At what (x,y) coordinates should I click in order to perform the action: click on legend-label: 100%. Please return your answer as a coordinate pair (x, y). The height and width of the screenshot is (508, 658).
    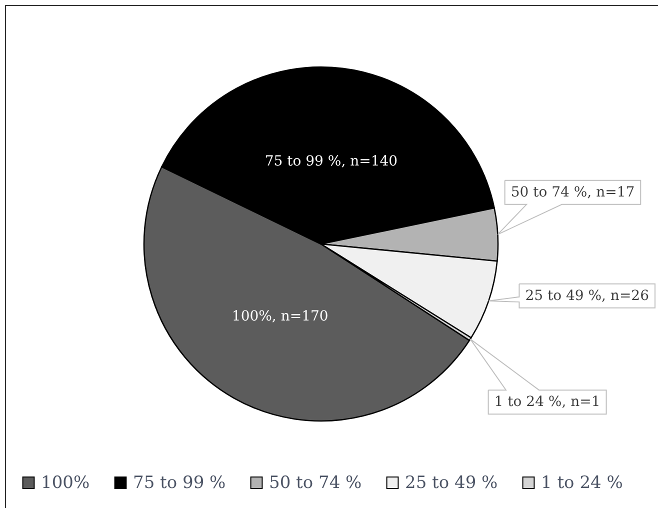
    Looking at the image, I should click on (65, 482).